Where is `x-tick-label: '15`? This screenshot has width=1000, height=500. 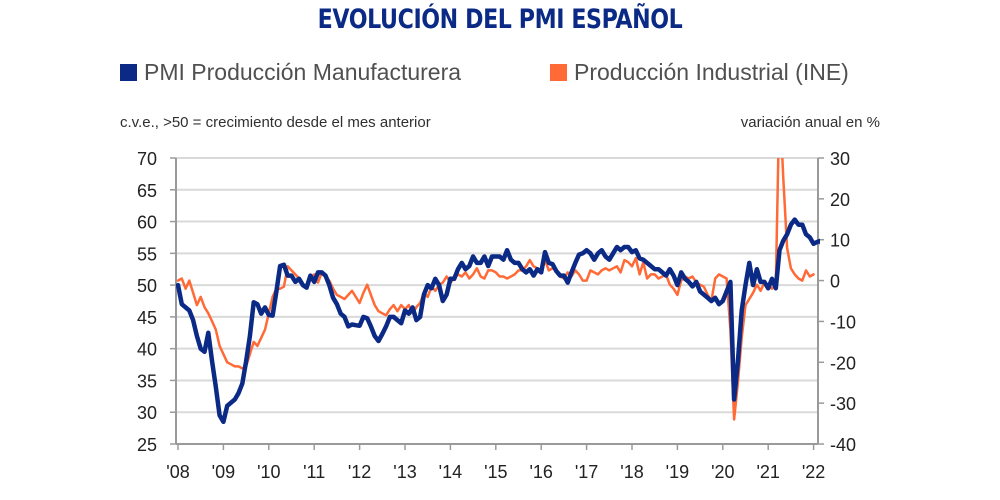 x-tick-label: '15 is located at coordinates (495, 472).